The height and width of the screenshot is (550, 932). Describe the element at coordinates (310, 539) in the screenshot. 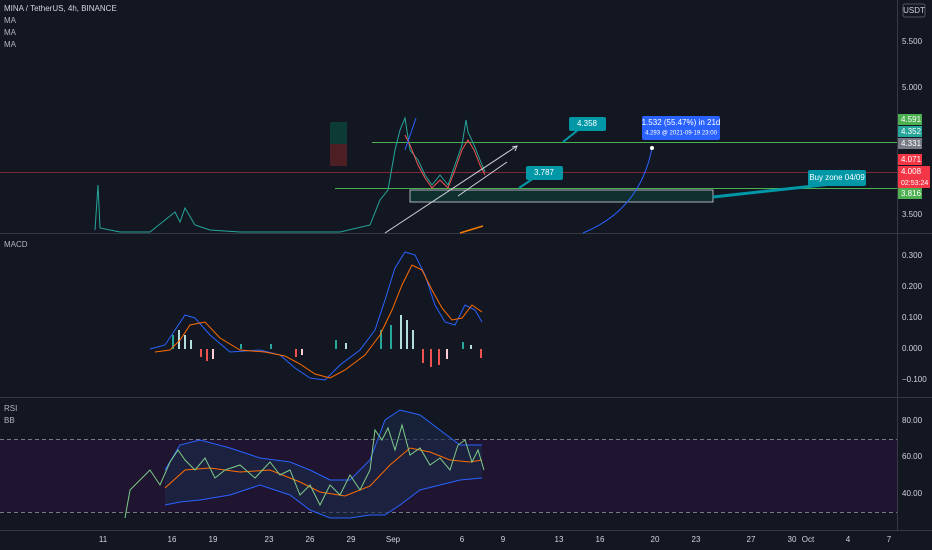

I see `time-label: 26` at that location.